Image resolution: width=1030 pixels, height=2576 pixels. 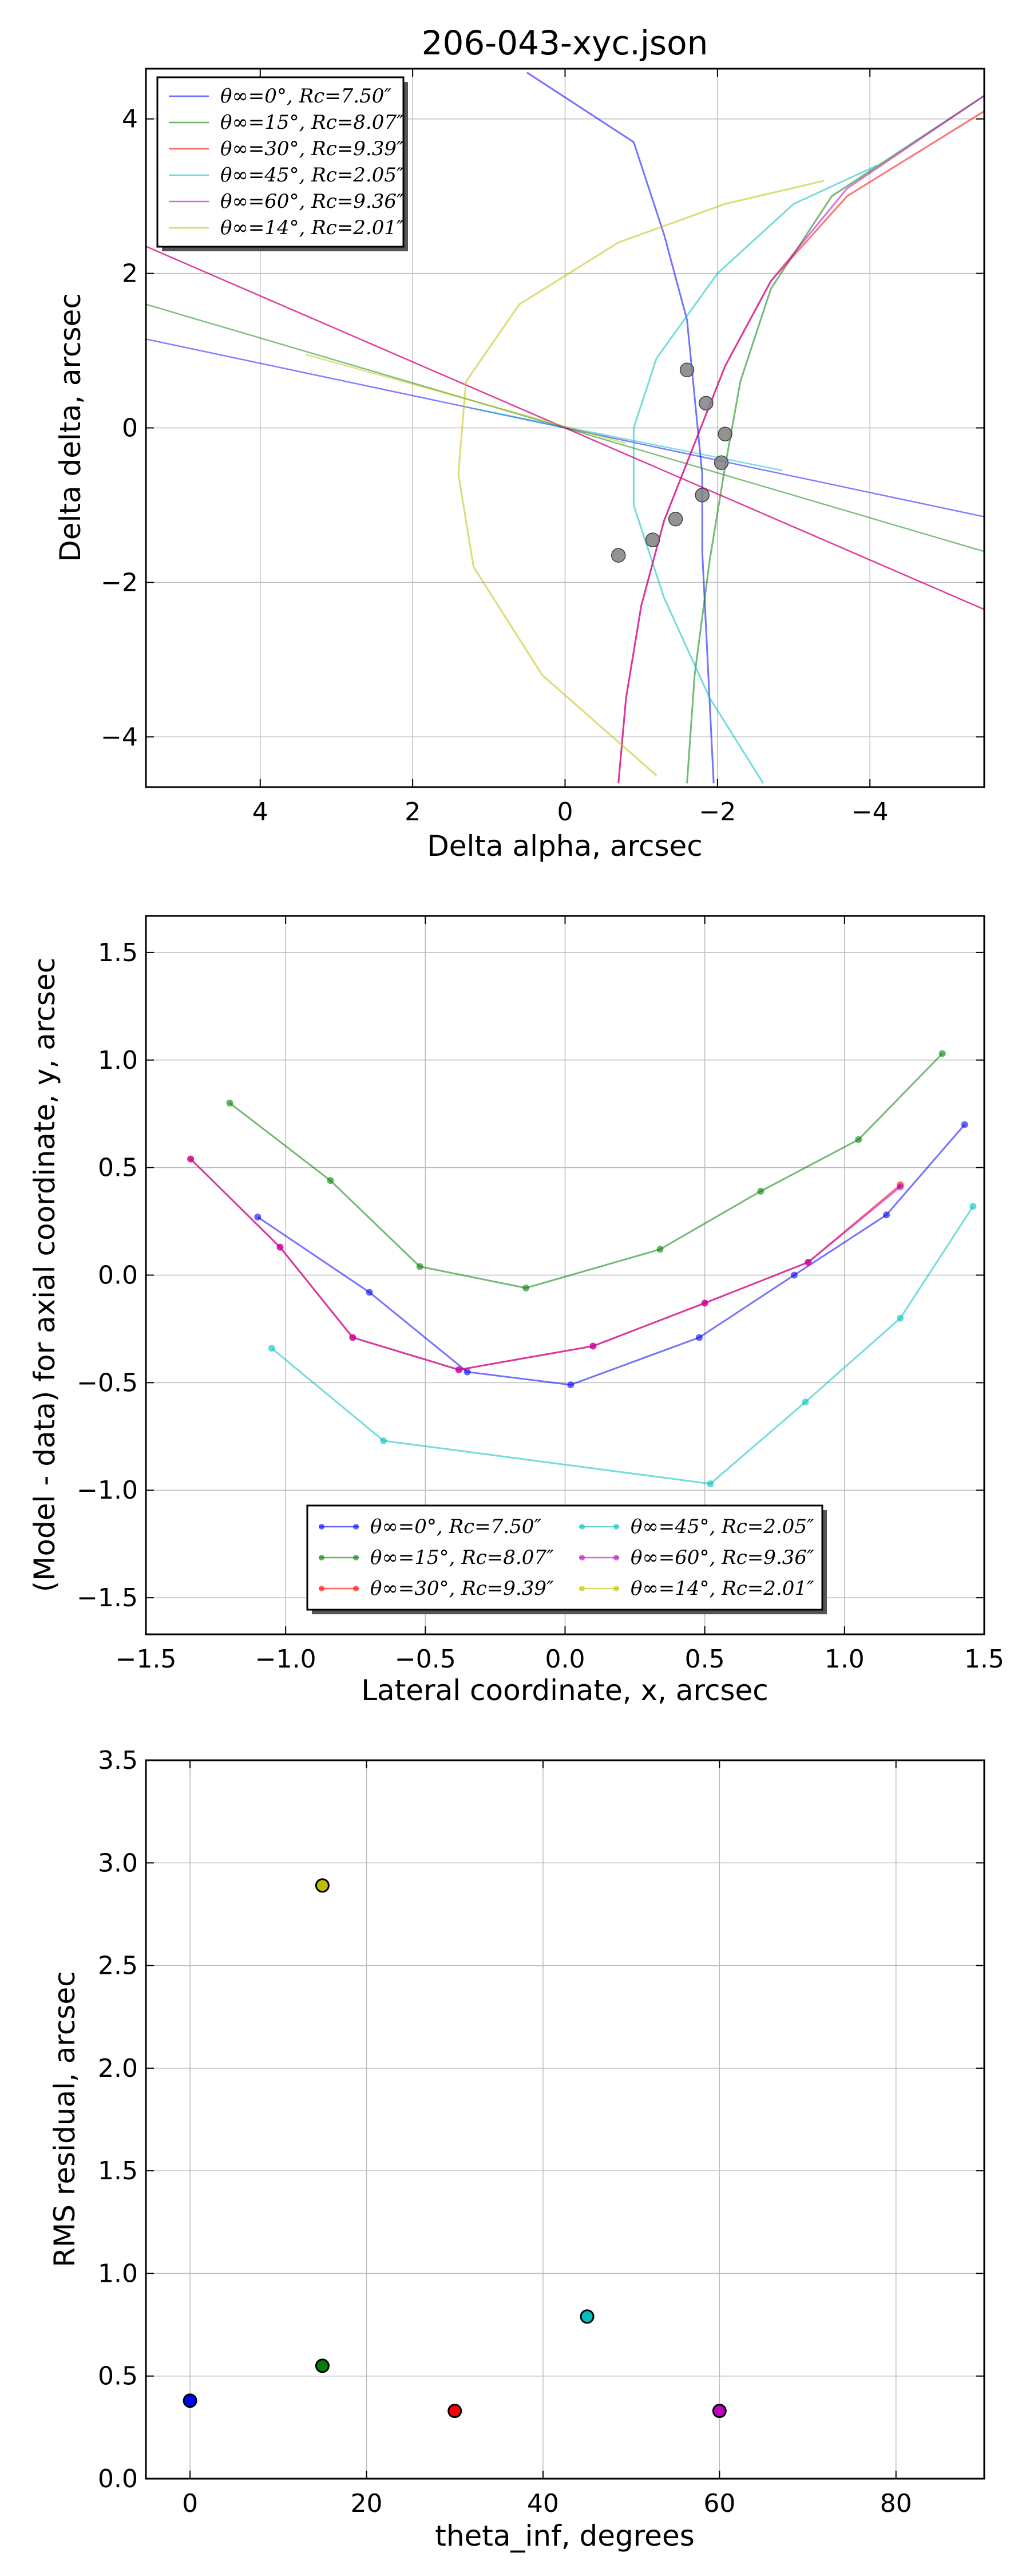 I want to click on x-tick-label: 2, so click(x=413, y=812).